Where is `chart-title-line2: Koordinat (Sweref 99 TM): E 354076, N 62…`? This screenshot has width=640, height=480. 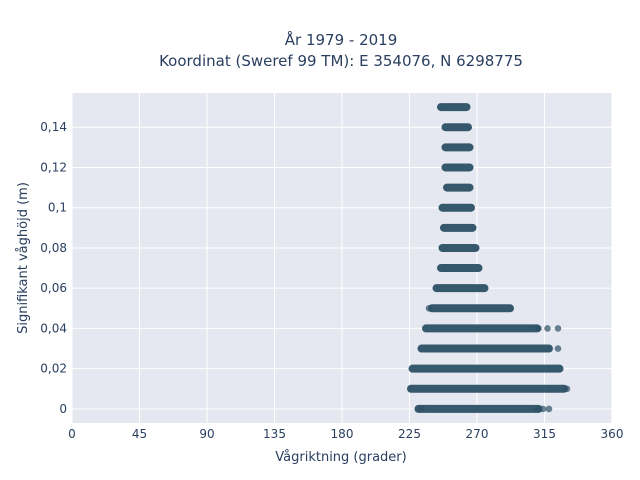
chart-title-line2: Koordinat (Sweref 99 TM): E 354076, N 62… is located at coordinates (341, 61).